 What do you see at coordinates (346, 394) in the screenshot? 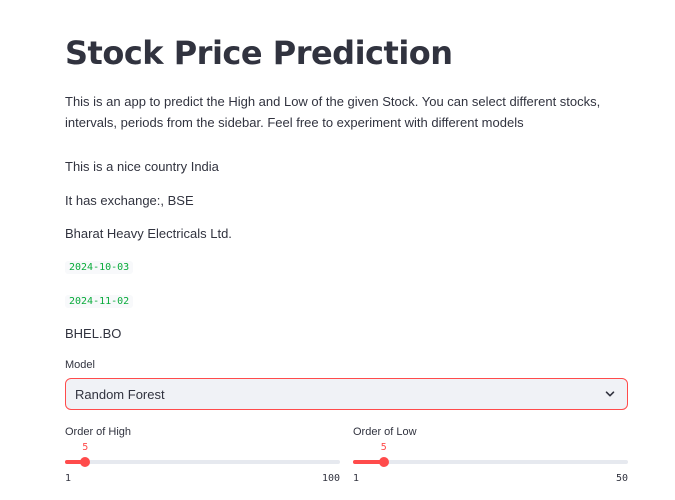
I see `model-select: Random Forest` at bounding box center [346, 394].